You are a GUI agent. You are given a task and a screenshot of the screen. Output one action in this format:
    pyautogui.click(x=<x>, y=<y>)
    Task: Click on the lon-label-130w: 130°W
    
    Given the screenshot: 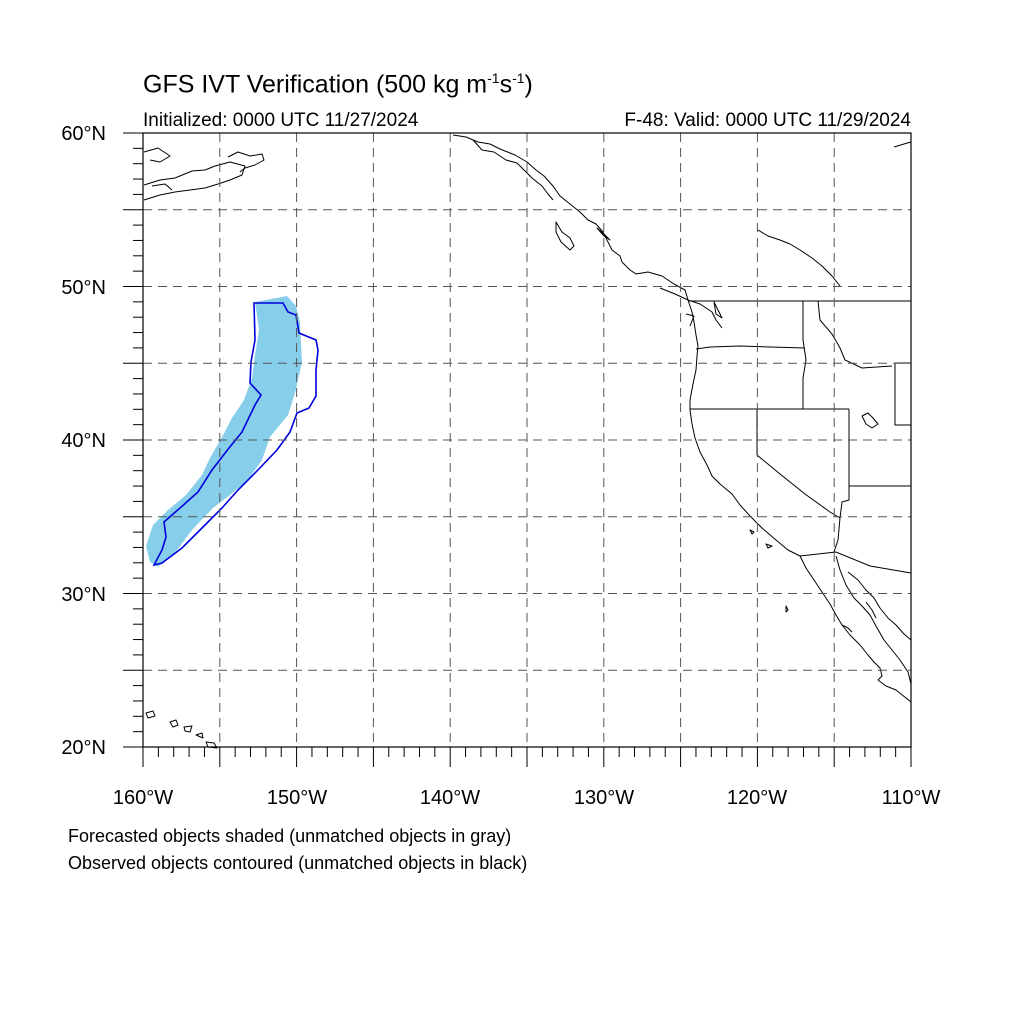 What is the action you would take?
    pyautogui.click(x=604, y=798)
    